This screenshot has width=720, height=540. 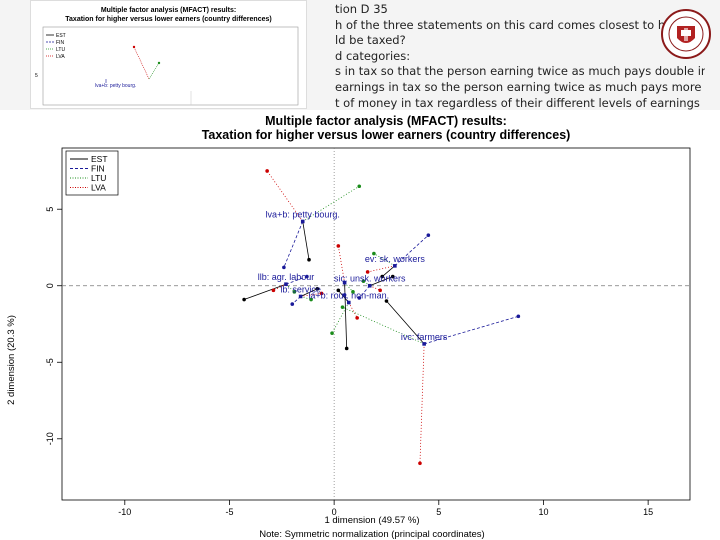 I want to click on thumb-legend-est: EST, so click(x=61, y=36).